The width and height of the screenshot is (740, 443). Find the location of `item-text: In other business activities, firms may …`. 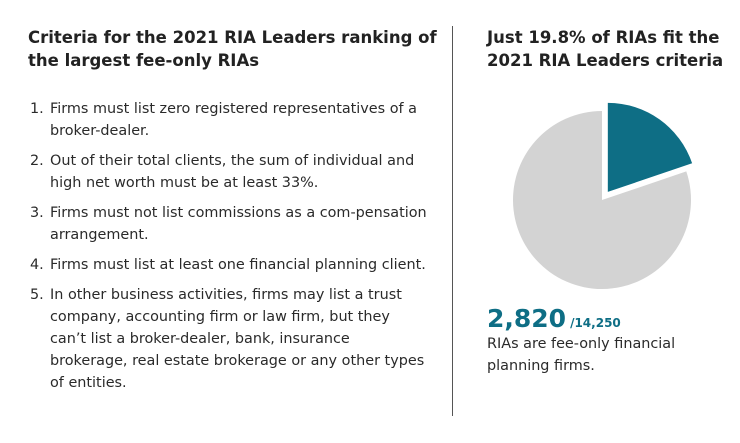

item-text: In other business activities, firms may … is located at coordinates (237, 339).